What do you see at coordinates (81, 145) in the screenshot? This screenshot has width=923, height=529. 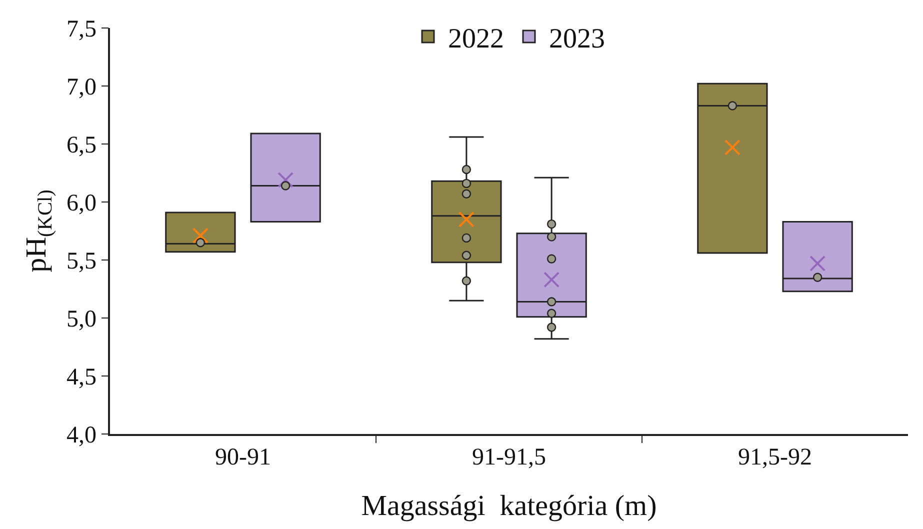 I see `y-tick-label: 6,5` at bounding box center [81, 145].